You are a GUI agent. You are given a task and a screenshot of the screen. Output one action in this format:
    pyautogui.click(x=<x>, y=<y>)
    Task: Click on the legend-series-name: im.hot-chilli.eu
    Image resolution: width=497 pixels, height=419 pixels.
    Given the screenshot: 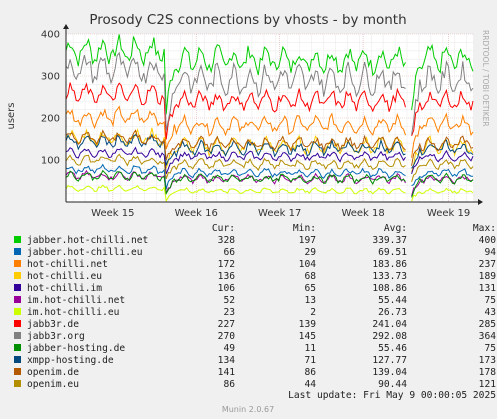 What is the action you would take?
    pyautogui.click(x=73, y=312)
    